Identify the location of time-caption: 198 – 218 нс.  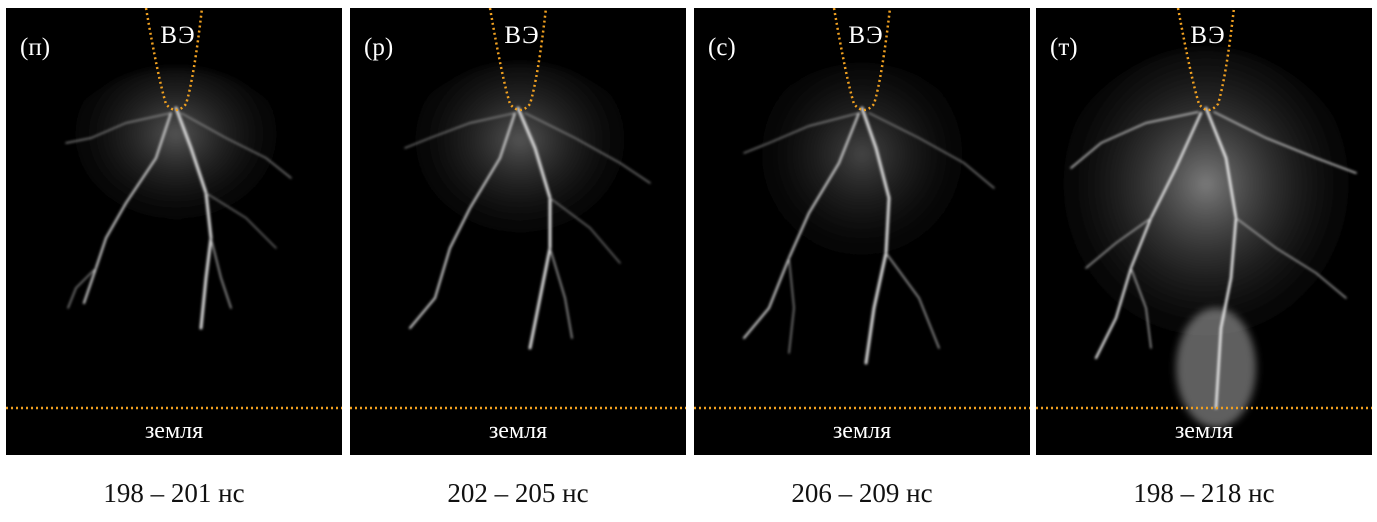
(1204, 493).